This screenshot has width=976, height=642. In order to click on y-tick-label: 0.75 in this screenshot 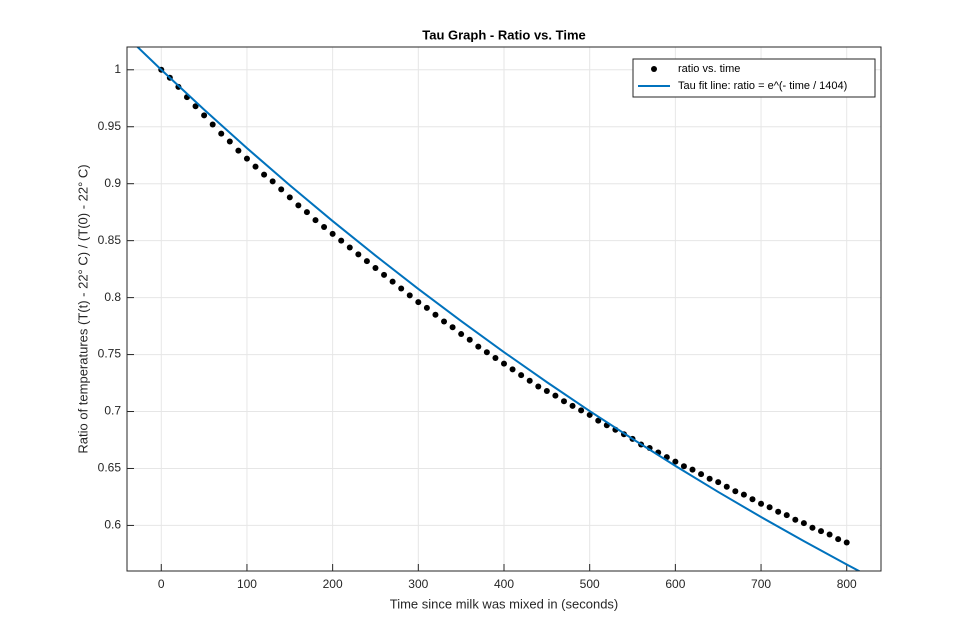, I will do `click(110, 354)`.